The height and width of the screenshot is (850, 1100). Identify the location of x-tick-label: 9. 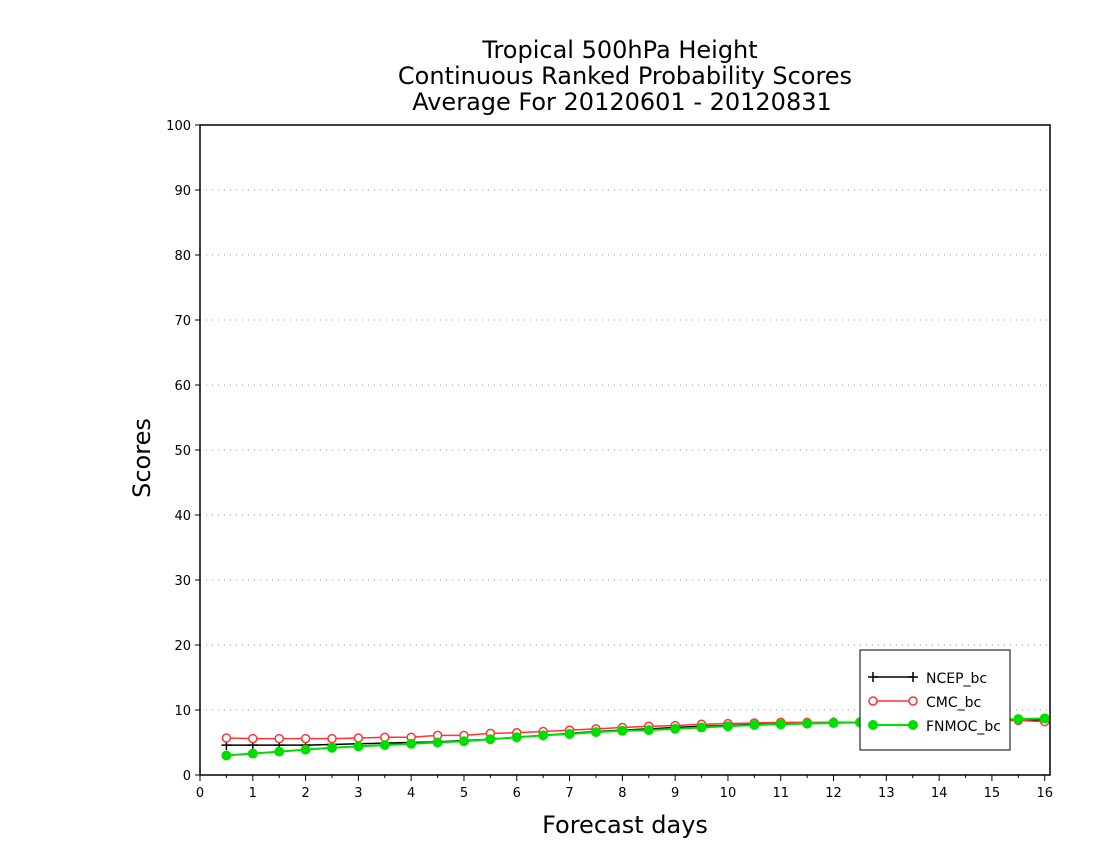
(675, 793).